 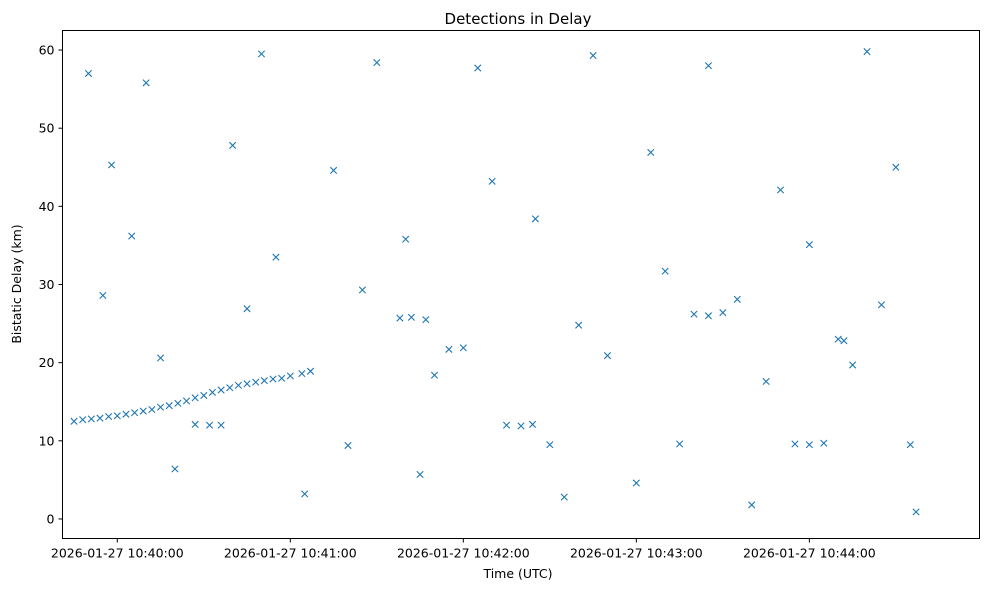 I want to click on y-tick-label: 0, so click(x=51, y=518).